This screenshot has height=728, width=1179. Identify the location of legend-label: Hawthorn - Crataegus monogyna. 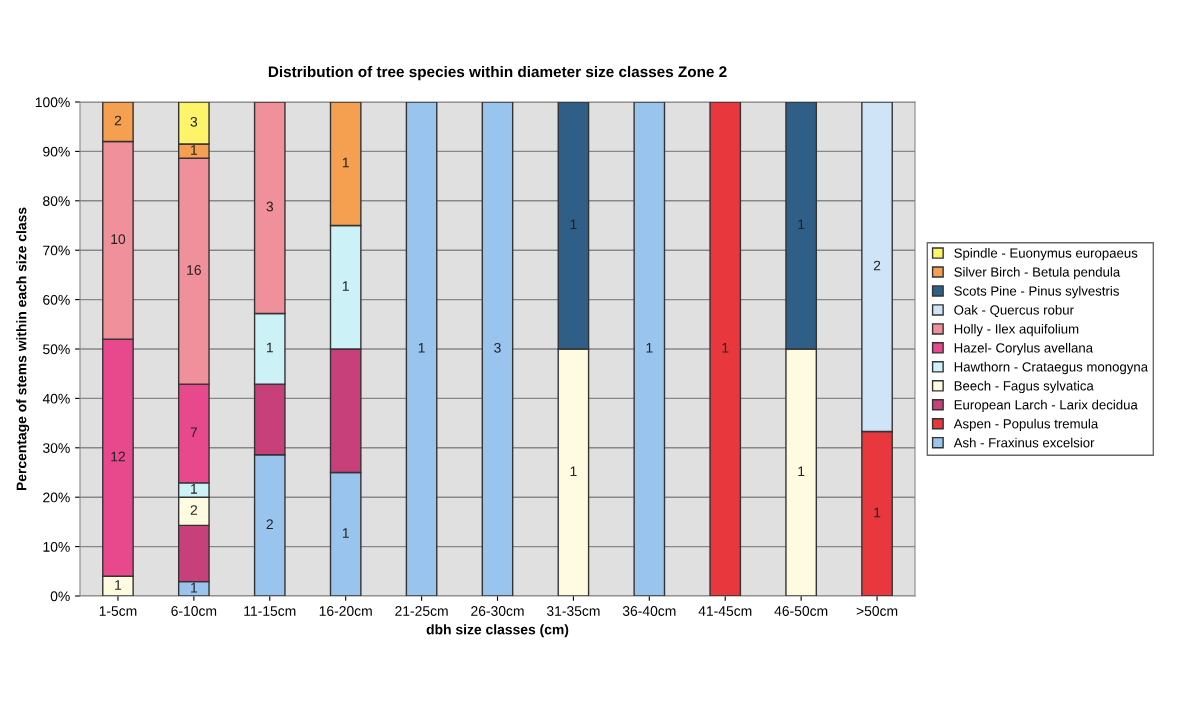
(1051, 368).